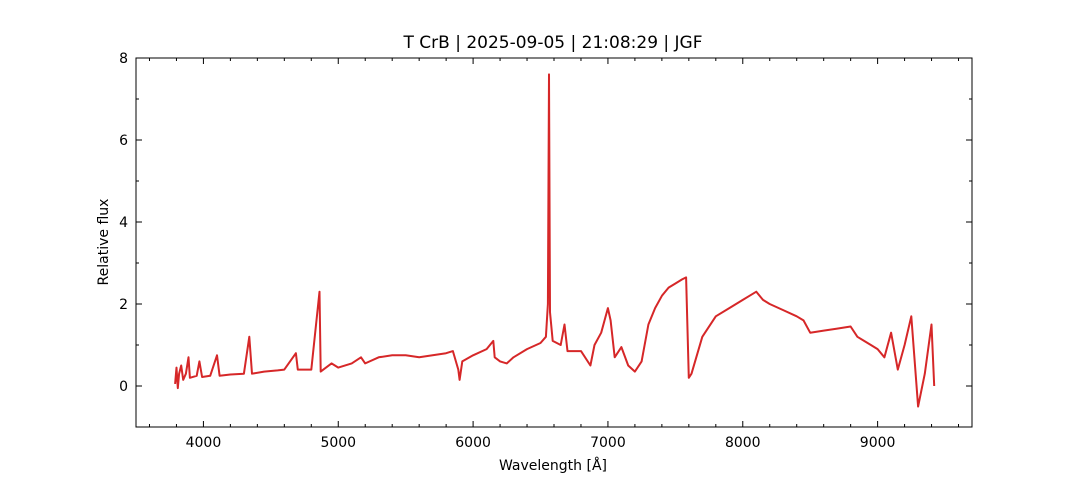  Describe the element at coordinates (204, 443) in the screenshot. I see `x-tick-label: 4000` at that location.